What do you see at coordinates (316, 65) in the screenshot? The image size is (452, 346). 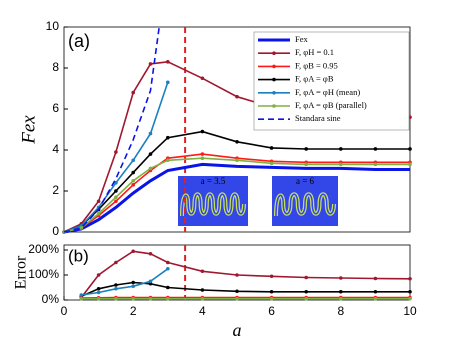 I see `legend-label: F, φB = 0.95` at bounding box center [316, 65].